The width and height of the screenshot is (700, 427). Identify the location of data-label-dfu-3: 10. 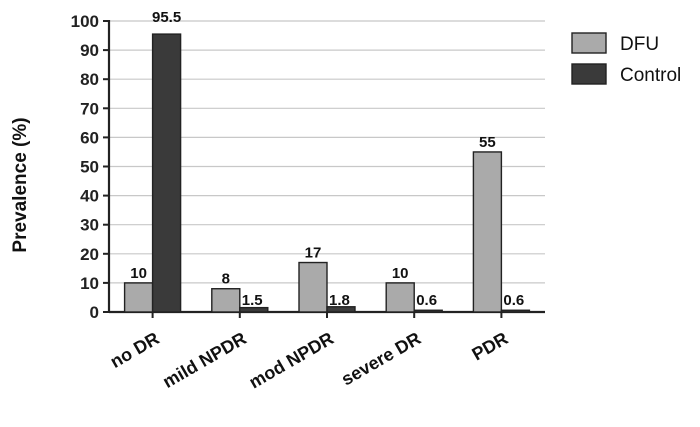
(400, 273).